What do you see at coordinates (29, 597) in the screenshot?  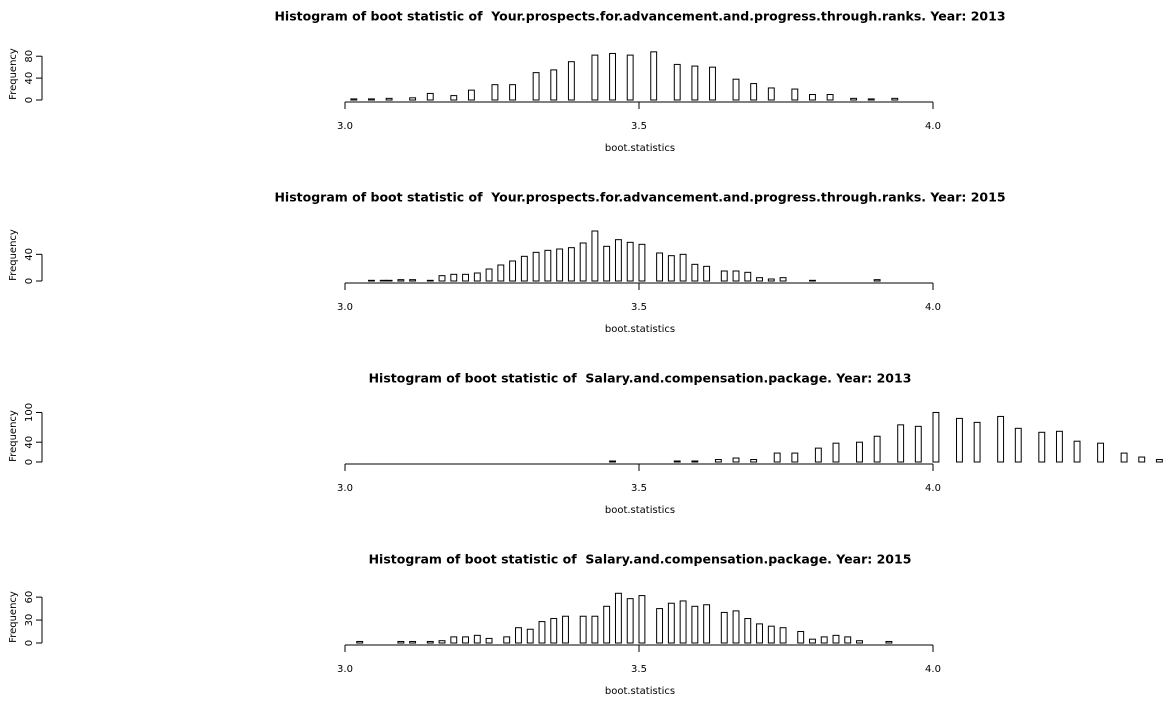 I see `y-tick-label: 60` at bounding box center [29, 597].